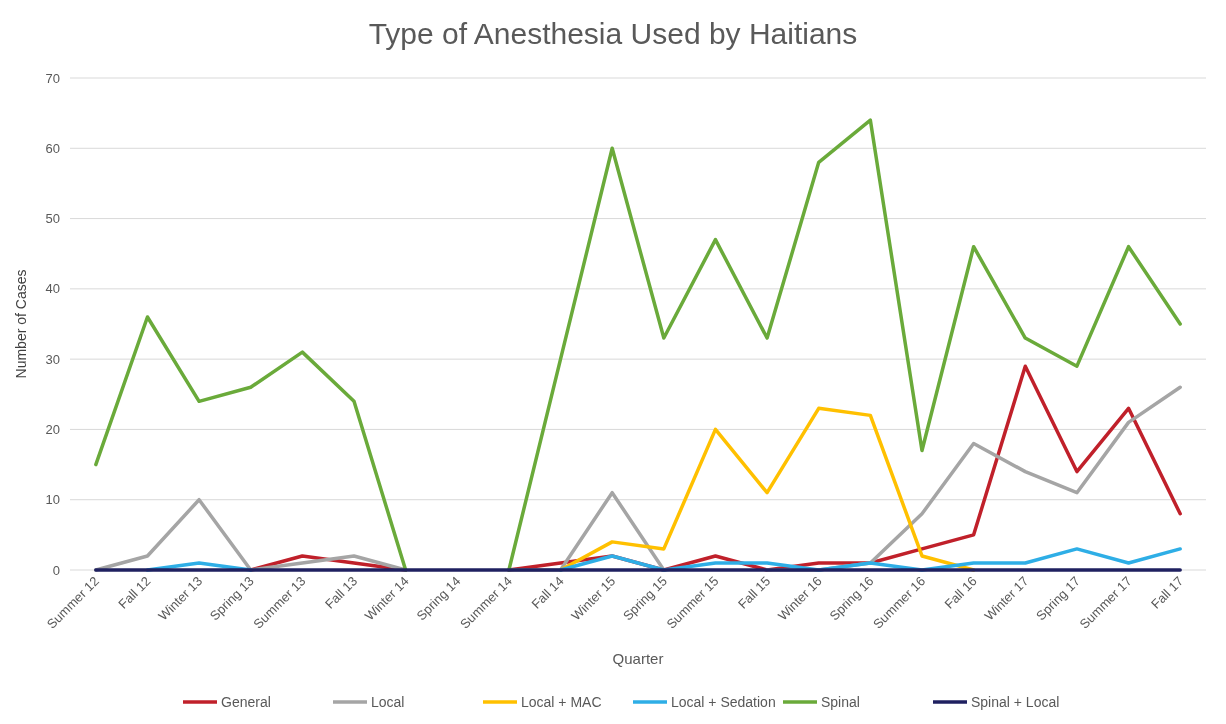 The height and width of the screenshot is (724, 1226). What do you see at coordinates (246, 701) in the screenshot?
I see `legend-label: General` at bounding box center [246, 701].